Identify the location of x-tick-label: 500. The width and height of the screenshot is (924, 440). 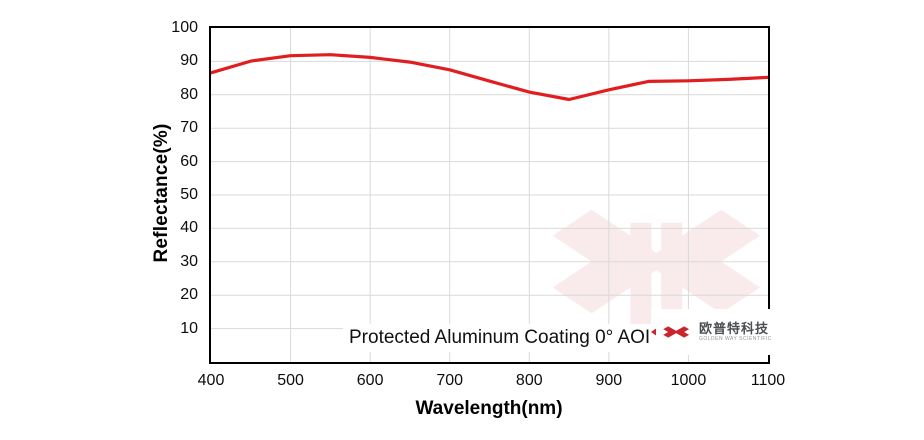
(290, 380).